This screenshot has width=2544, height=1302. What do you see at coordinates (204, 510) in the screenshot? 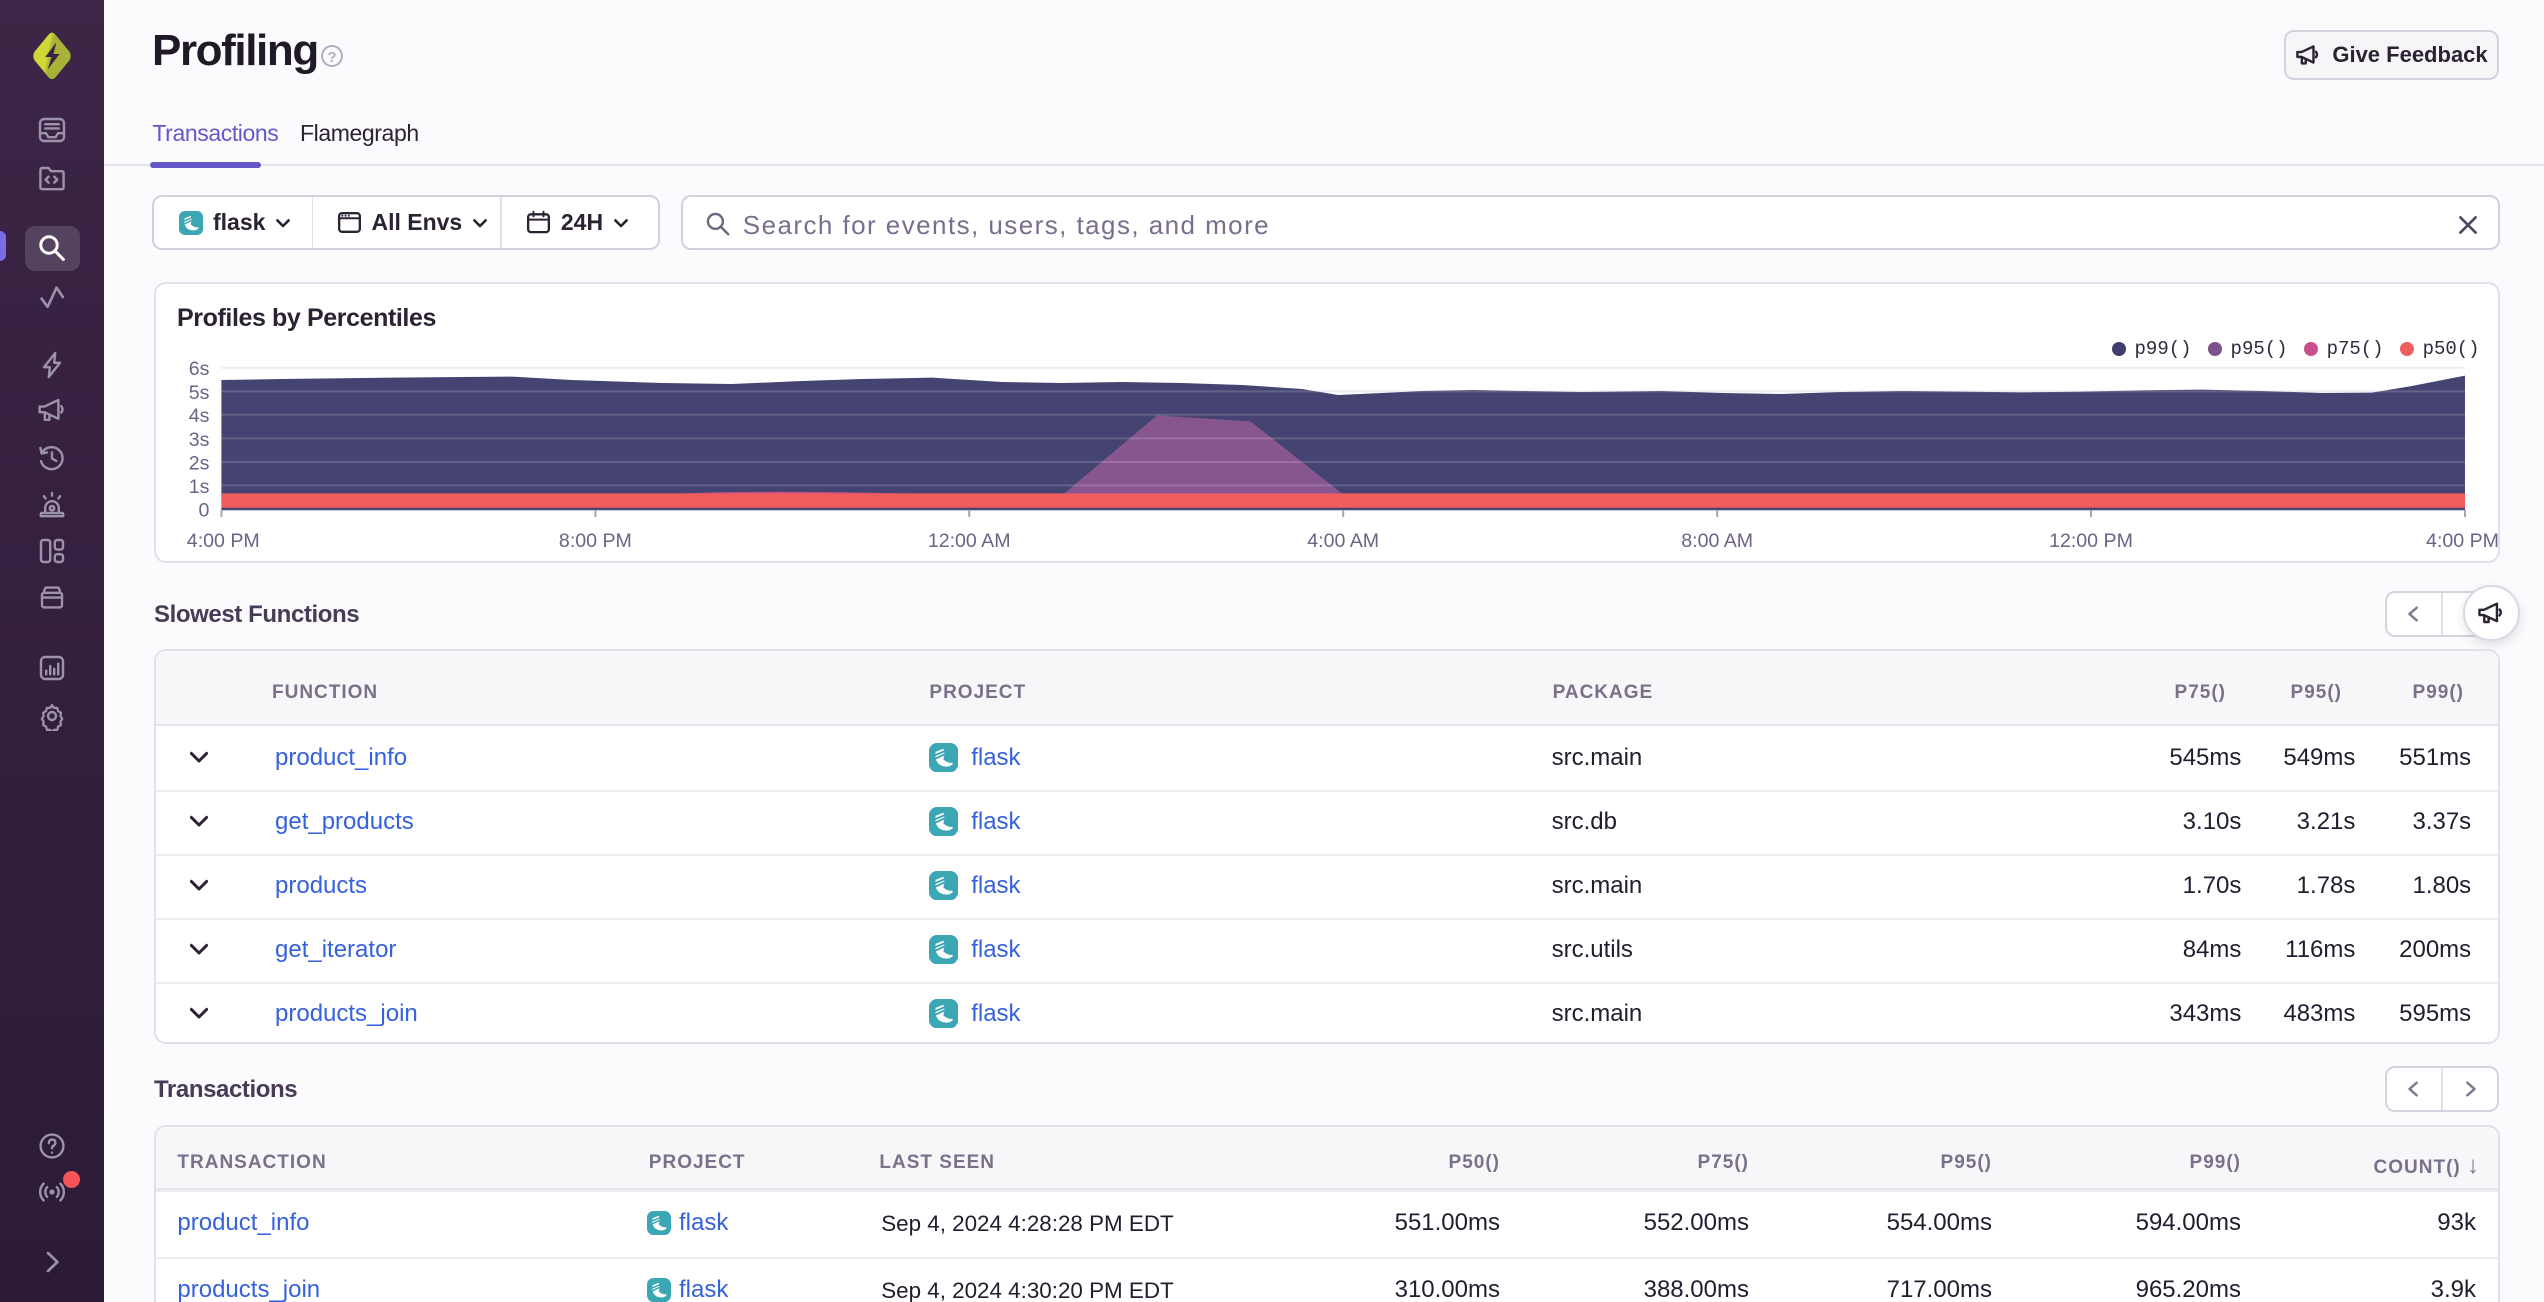
I see `svg-text: 0` at bounding box center [204, 510].